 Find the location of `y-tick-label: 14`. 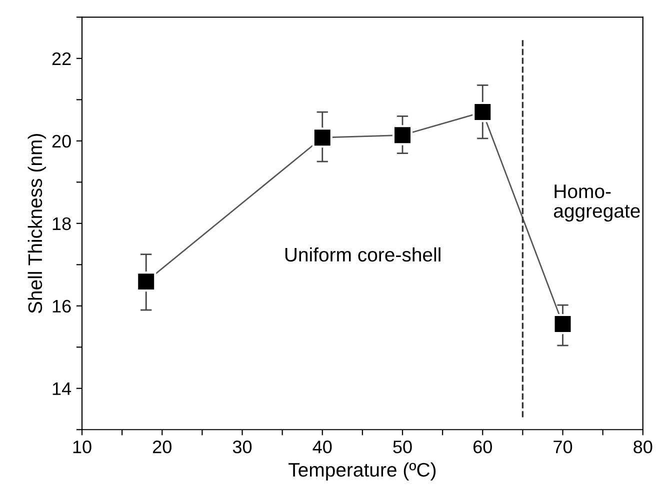

y-tick-label: 14 is located at coordinates (62, 388).